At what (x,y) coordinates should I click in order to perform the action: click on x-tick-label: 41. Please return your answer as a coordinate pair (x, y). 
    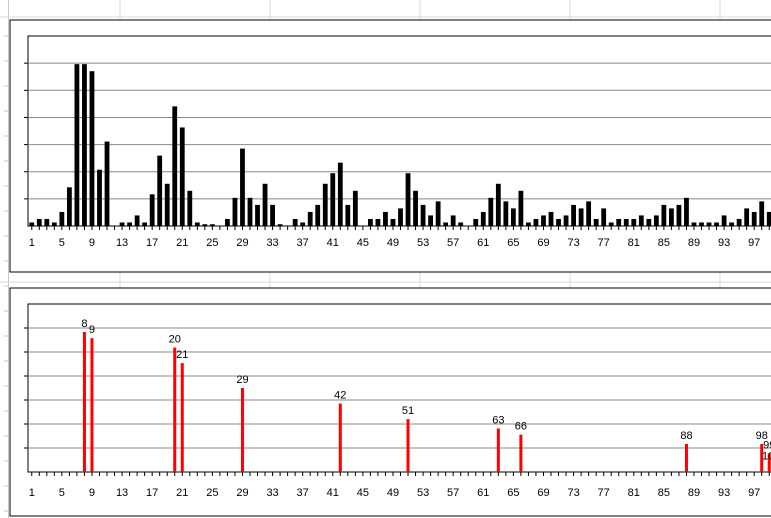
    Looking at the image, I should click on (333, 243).